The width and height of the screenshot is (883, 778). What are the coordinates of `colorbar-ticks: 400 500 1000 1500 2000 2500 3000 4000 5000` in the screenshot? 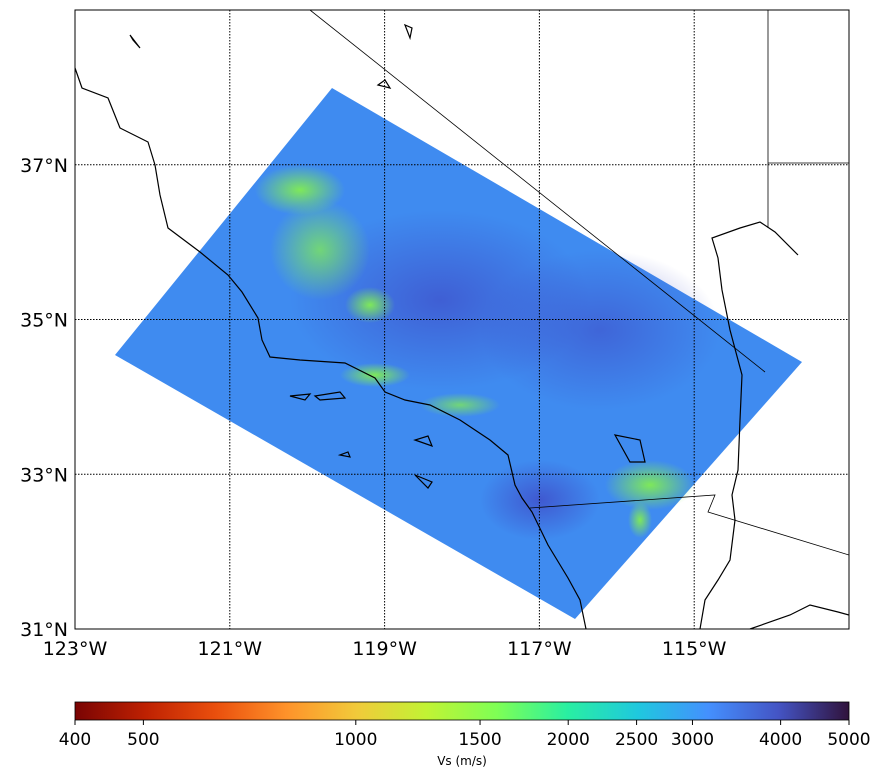 It's located at (465, 735).